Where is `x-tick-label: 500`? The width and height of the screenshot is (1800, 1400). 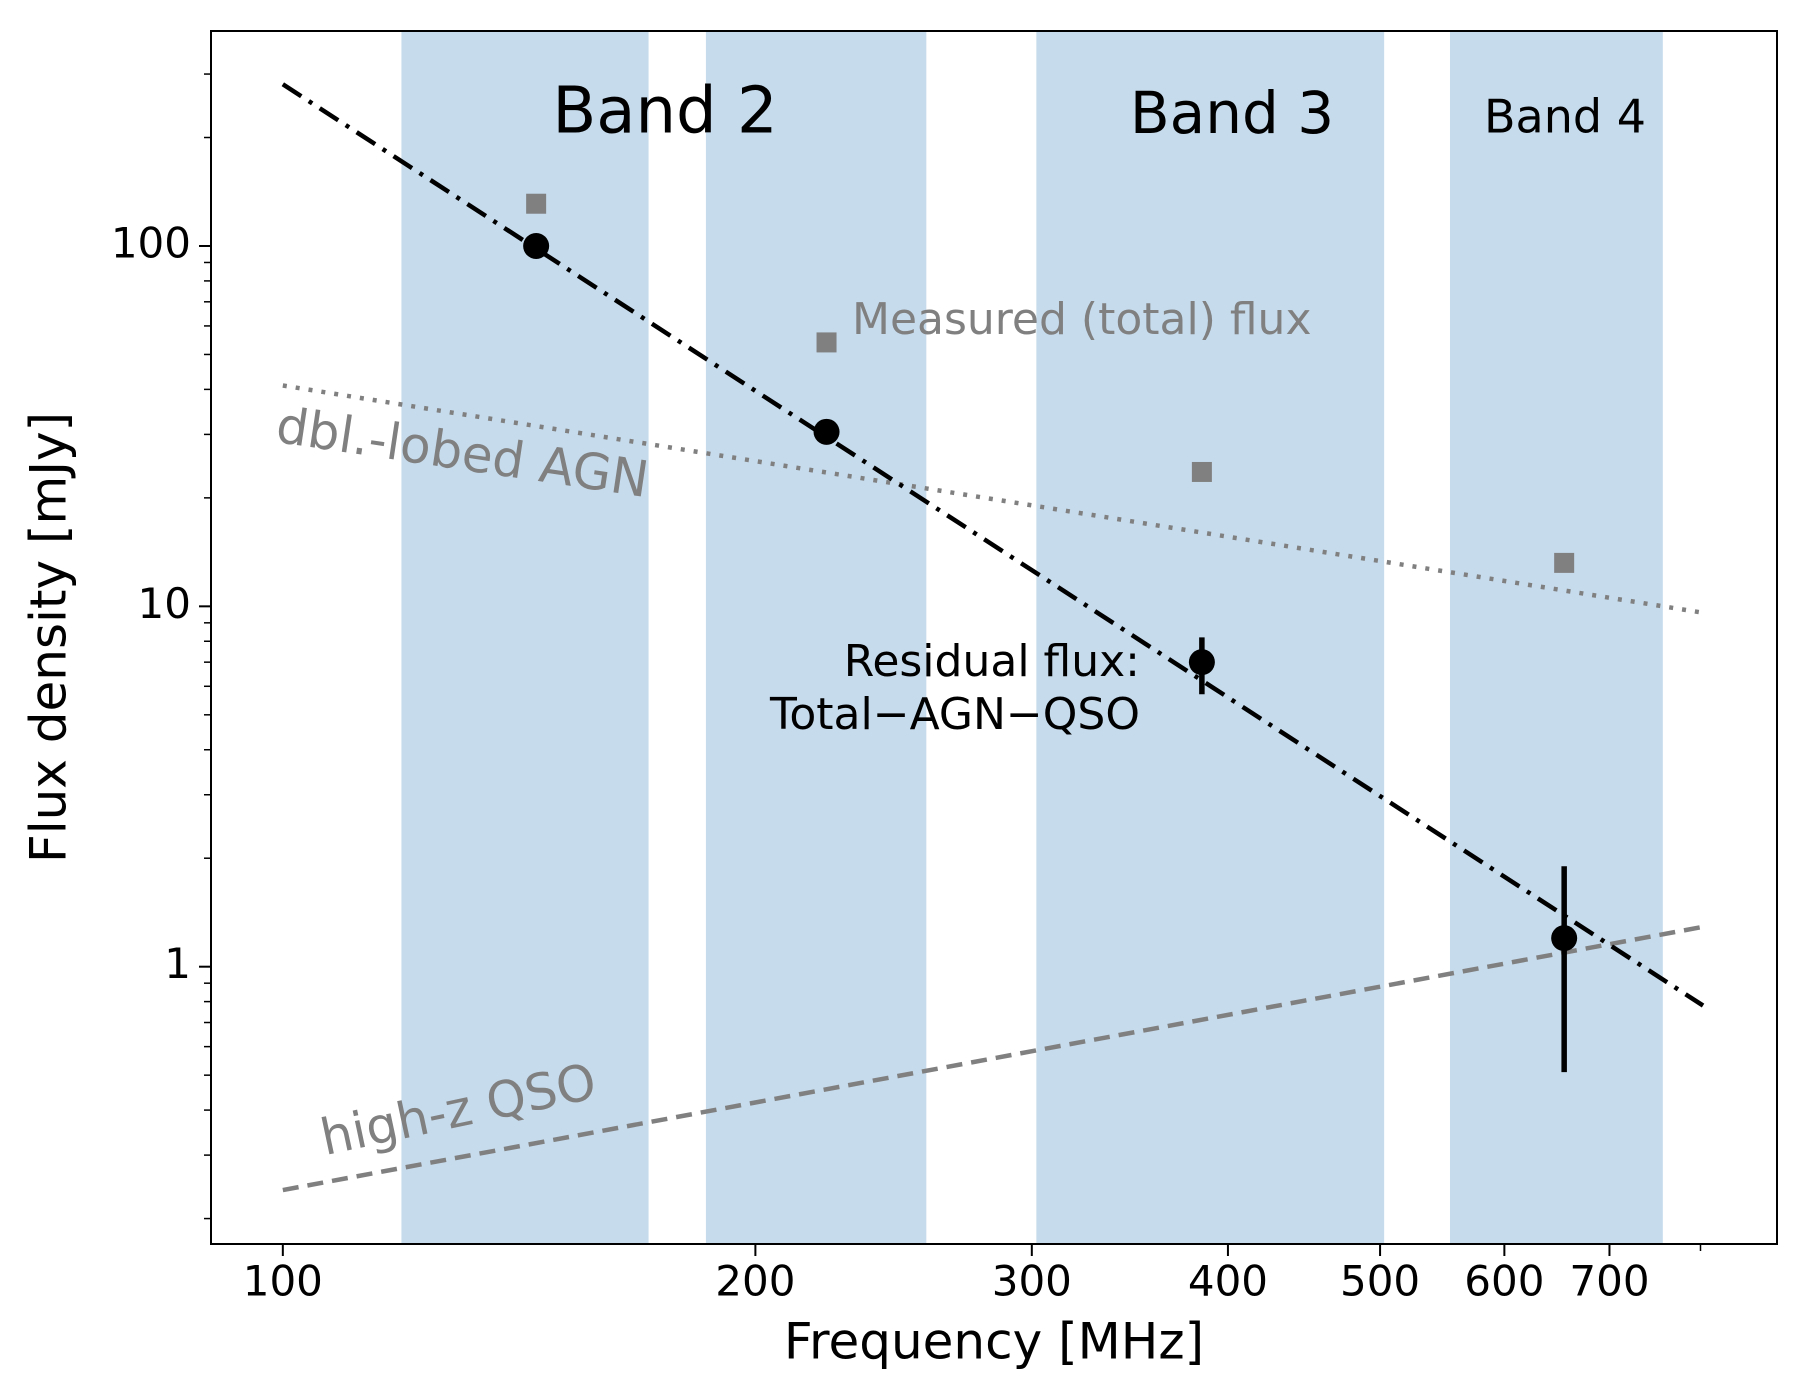
x-tick-label: 500 is located at coordinates (1380, 1281).